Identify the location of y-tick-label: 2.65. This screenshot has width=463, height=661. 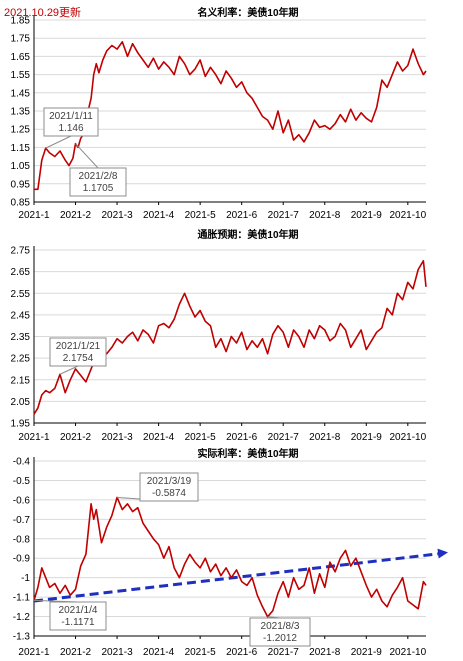
(21, 272).